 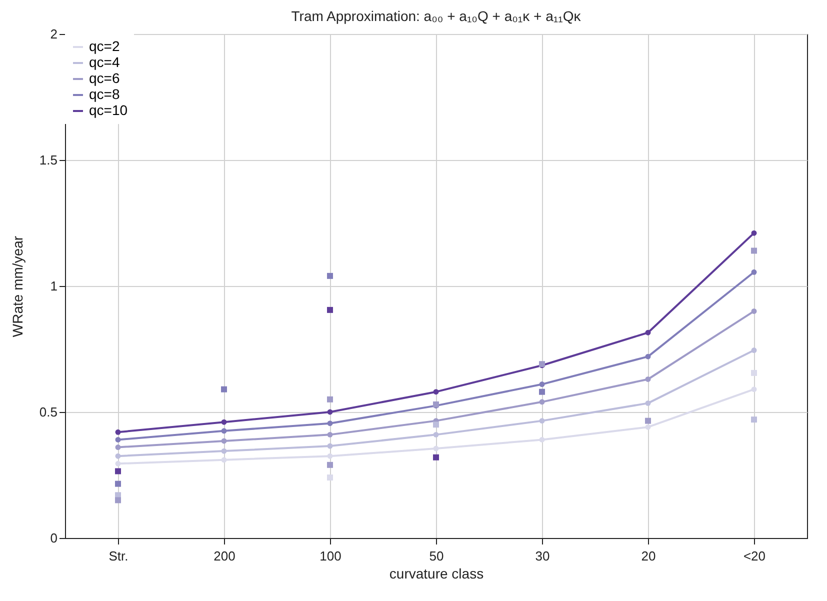 What do you see at coordinates (542, 556) in the screenshot?
I see `x-tick-label: 30` at bounding box center [542, 556].